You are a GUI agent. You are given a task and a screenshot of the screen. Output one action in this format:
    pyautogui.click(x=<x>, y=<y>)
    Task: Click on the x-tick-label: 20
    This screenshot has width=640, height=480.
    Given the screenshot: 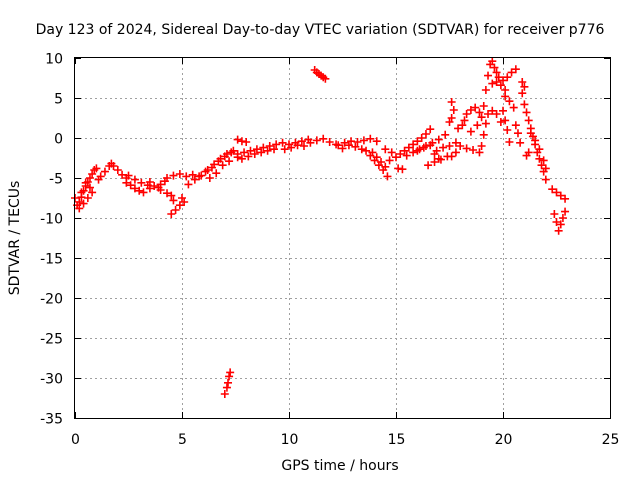 What is the action you would take?
    pyautogui.click(x=504, y=440)
    